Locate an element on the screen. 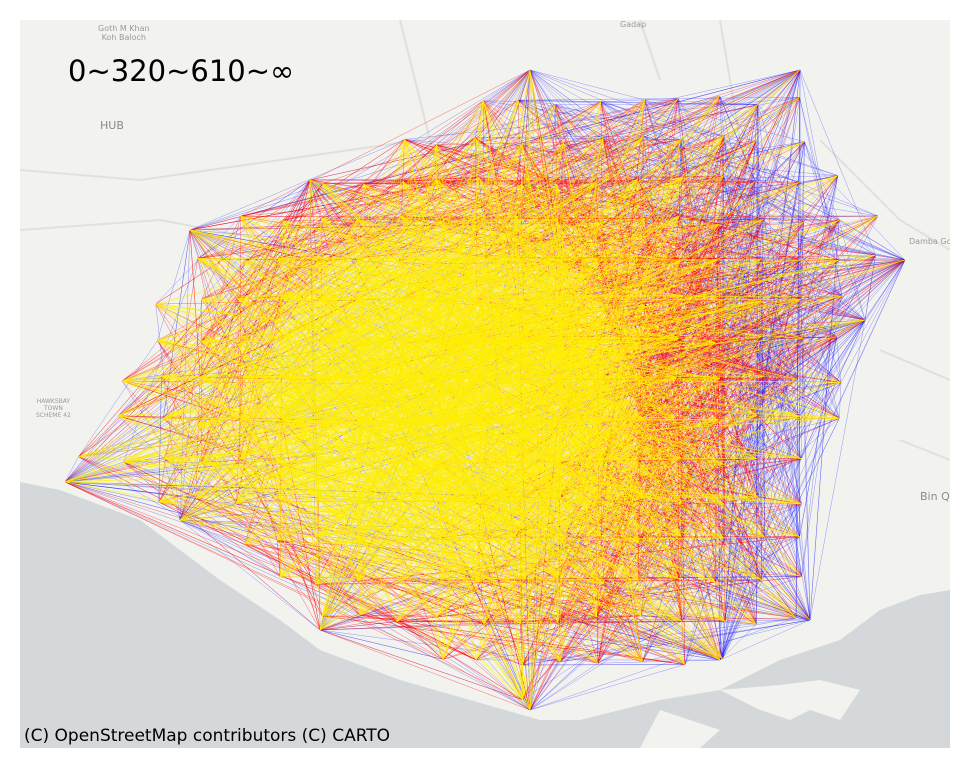  place-label-goth-m-khan: Goth M Khan Koh Baloch is located at coordinates (124, 33).